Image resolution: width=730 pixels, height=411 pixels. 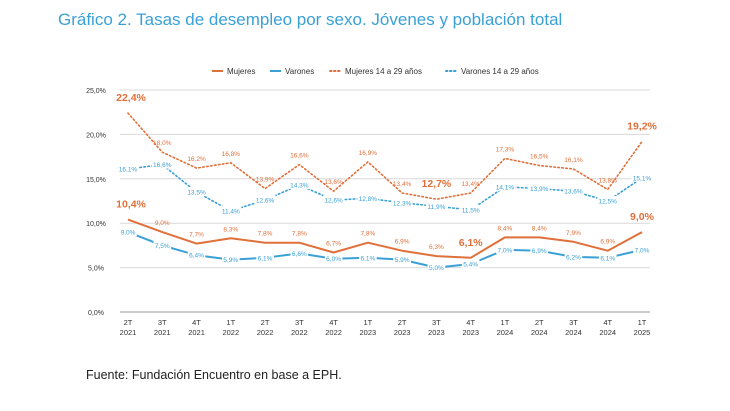 I want to click on data-label: 18,0%, so click(x=162, y=143).